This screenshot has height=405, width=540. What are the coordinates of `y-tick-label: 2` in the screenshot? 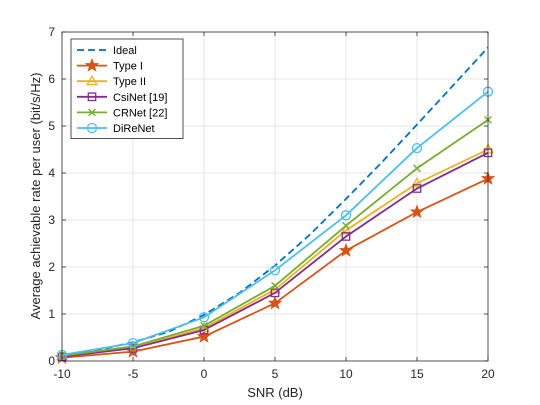 It's located at (51, 267).